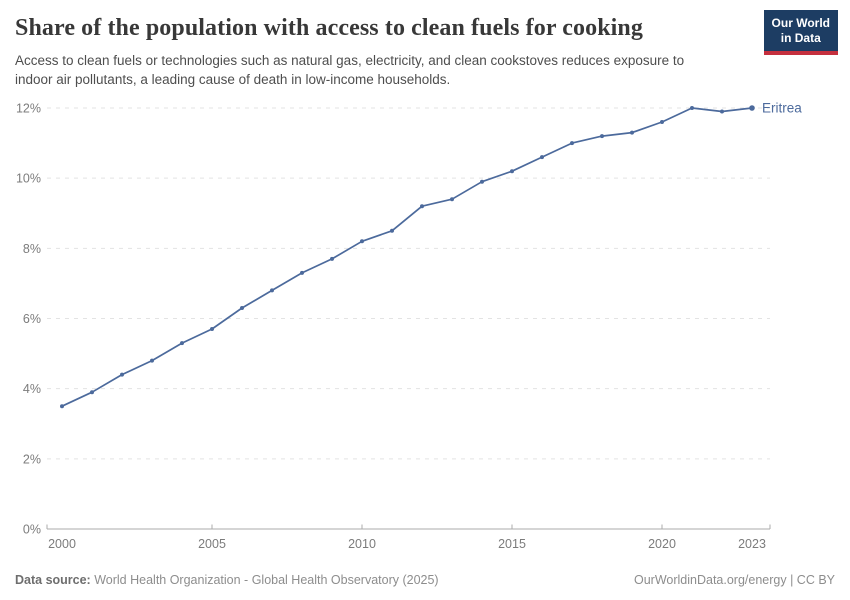 This screenshot has width=850, height=600. Describe the element at coordinates (800, 38) in the screenshot. I see `owid-logo-line2: in Data` at that location.